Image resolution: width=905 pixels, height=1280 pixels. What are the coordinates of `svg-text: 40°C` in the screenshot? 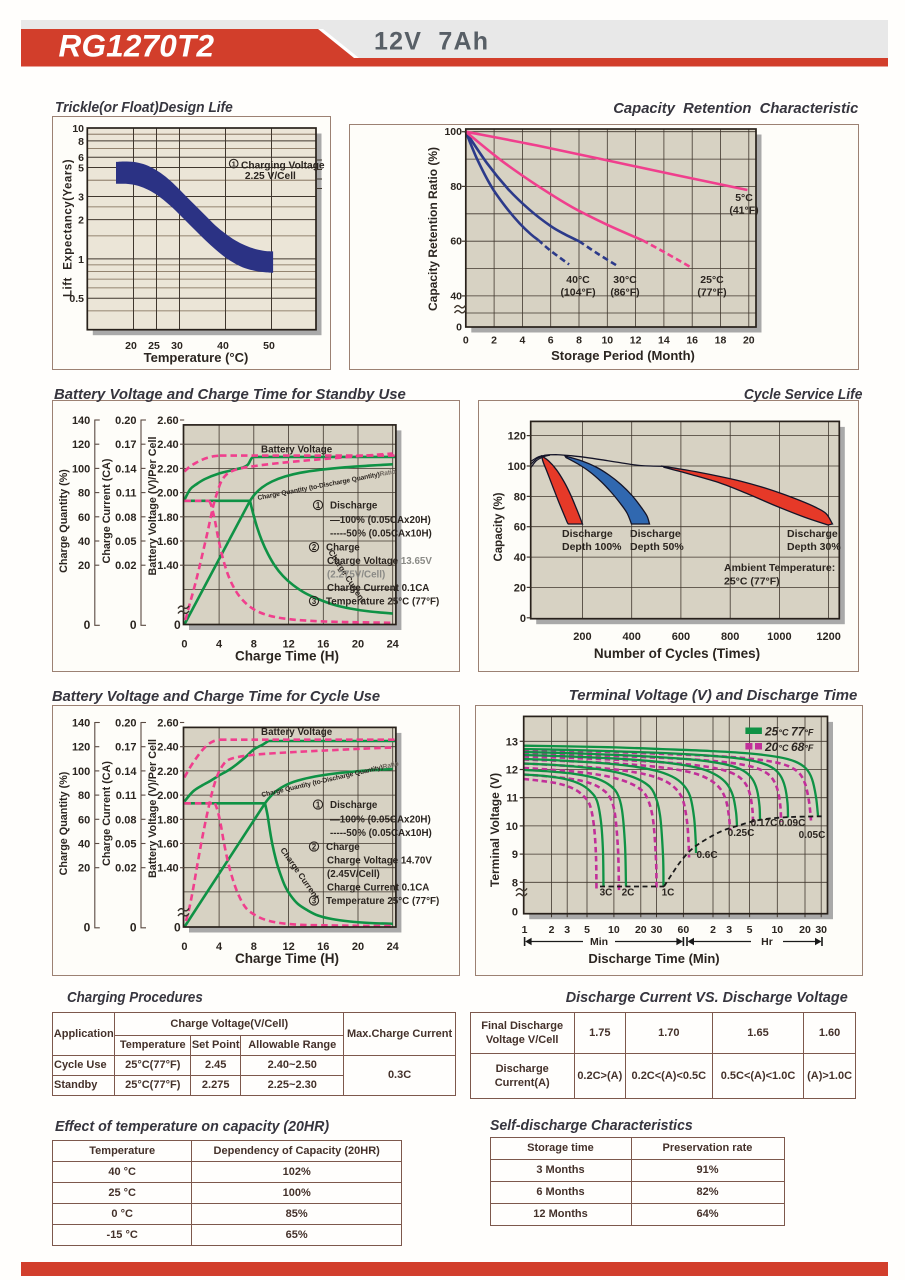 It's located at (578, 280).